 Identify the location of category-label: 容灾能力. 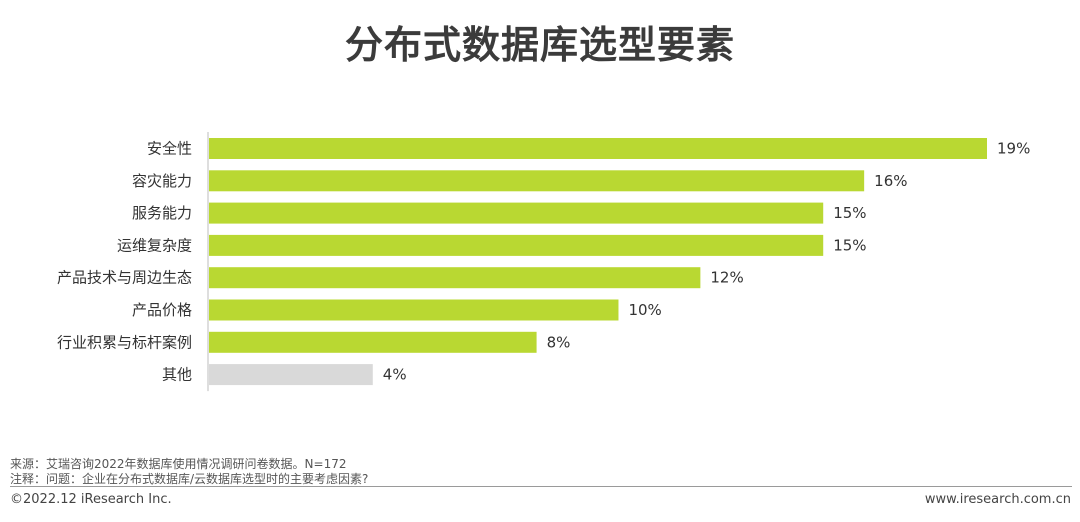
(162, 181).